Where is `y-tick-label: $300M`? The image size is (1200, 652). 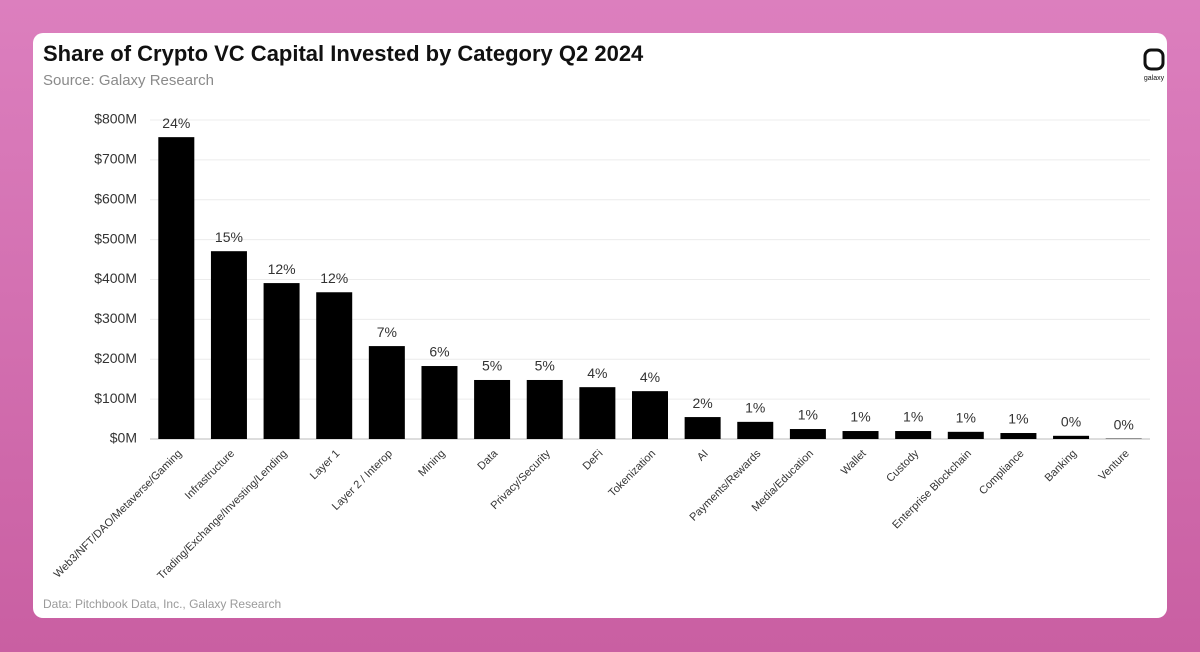 y-tick-label: $300M is located at coordinates (115, 318).